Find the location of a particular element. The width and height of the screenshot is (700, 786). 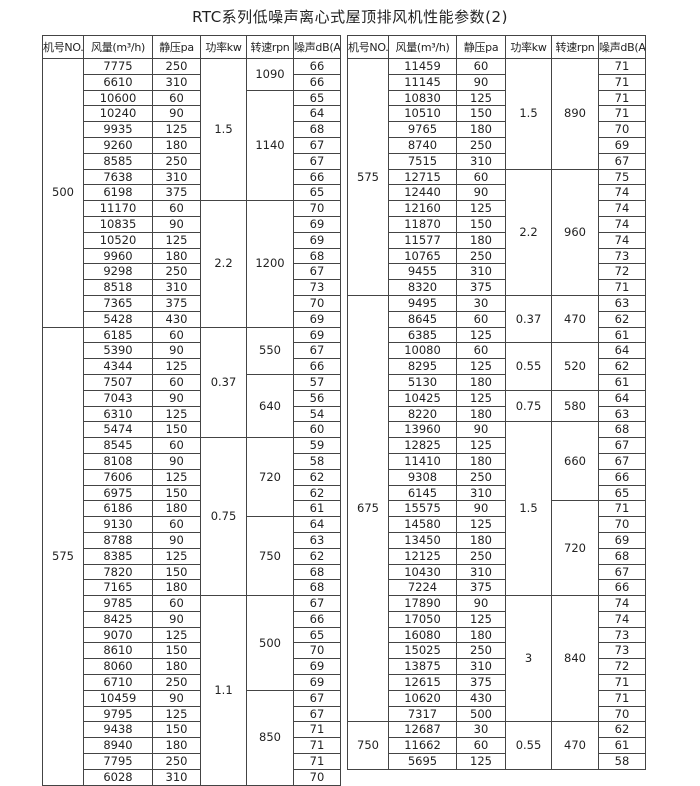

airflow-cell: 10600 is located at coordinates (118, 98).